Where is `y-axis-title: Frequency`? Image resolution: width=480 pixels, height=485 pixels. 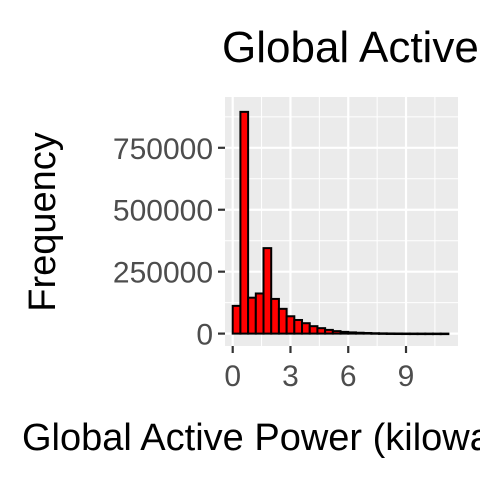
y-axis-title: Frequency is located at coordinates (43, 222).